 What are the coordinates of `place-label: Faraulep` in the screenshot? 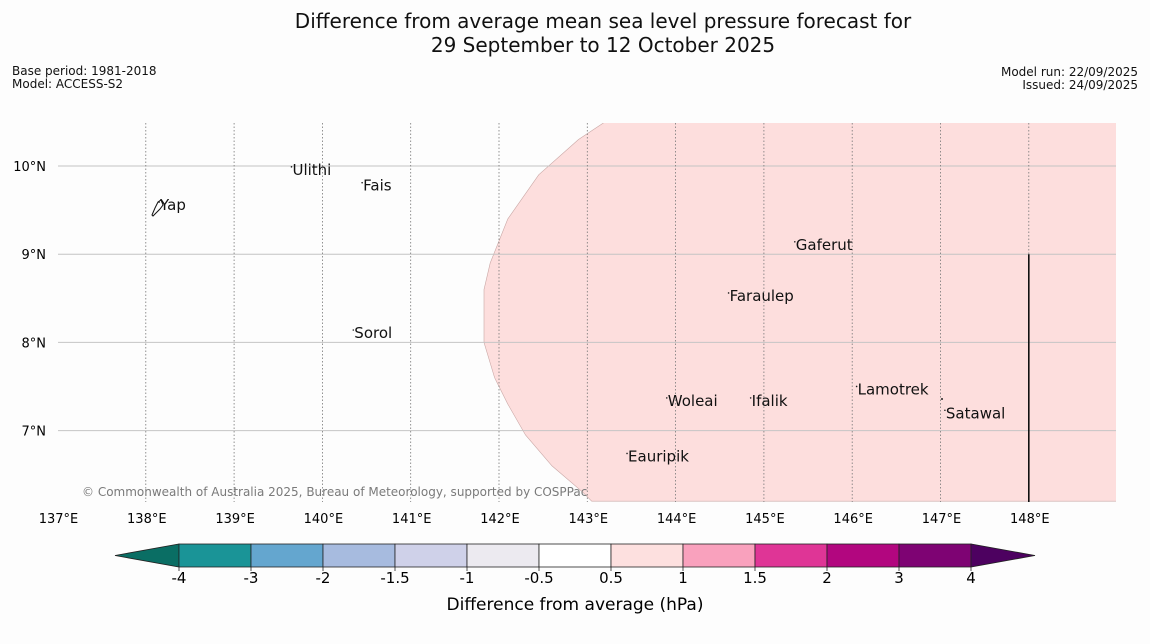 It's located at (762, 296).